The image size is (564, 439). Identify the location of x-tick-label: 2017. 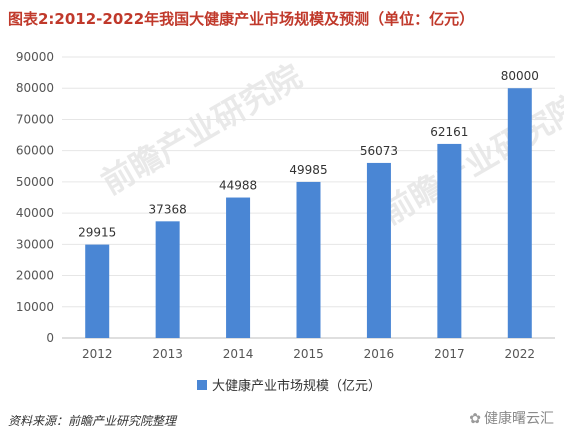
(449, 354).